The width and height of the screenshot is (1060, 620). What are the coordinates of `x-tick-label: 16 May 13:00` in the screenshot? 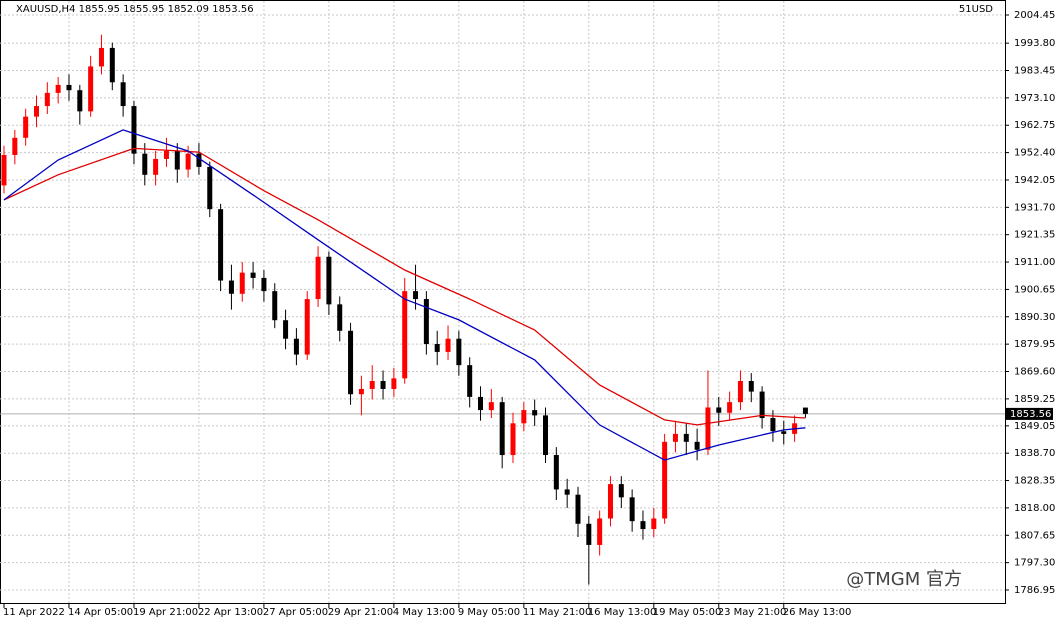 It's located at (622, 612).